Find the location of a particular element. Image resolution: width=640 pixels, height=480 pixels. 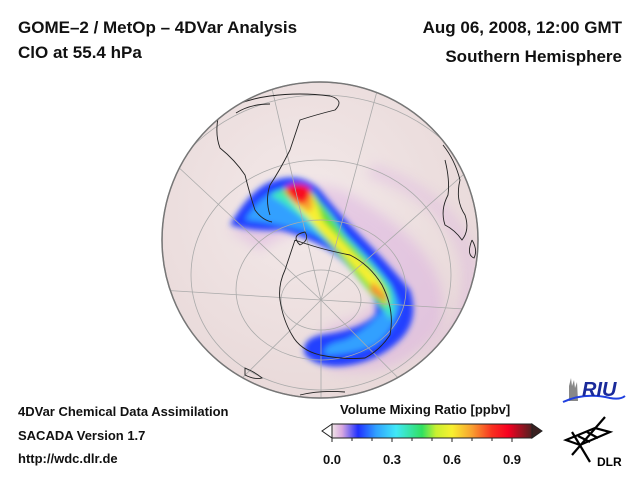

colorbar is located at coordinates (432, 432).